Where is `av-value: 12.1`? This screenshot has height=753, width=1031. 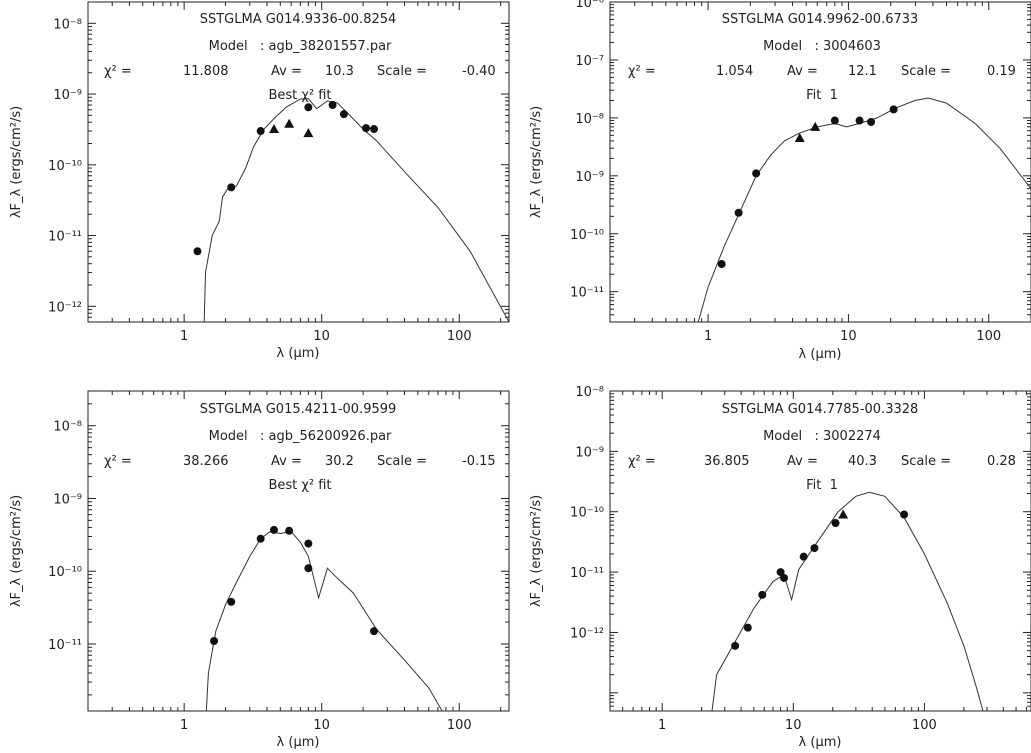
av-value: 12.1 is located at coordinates (862, 71).